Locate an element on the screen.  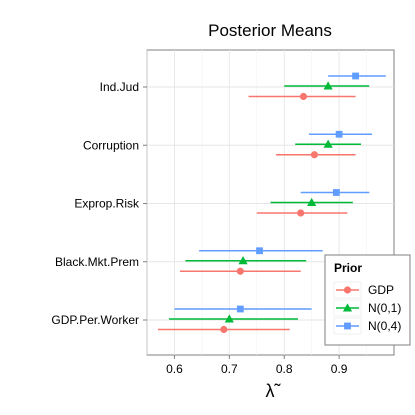
y-tick-label: Black.Mkt.Prem is located at coordinates (97, 262).